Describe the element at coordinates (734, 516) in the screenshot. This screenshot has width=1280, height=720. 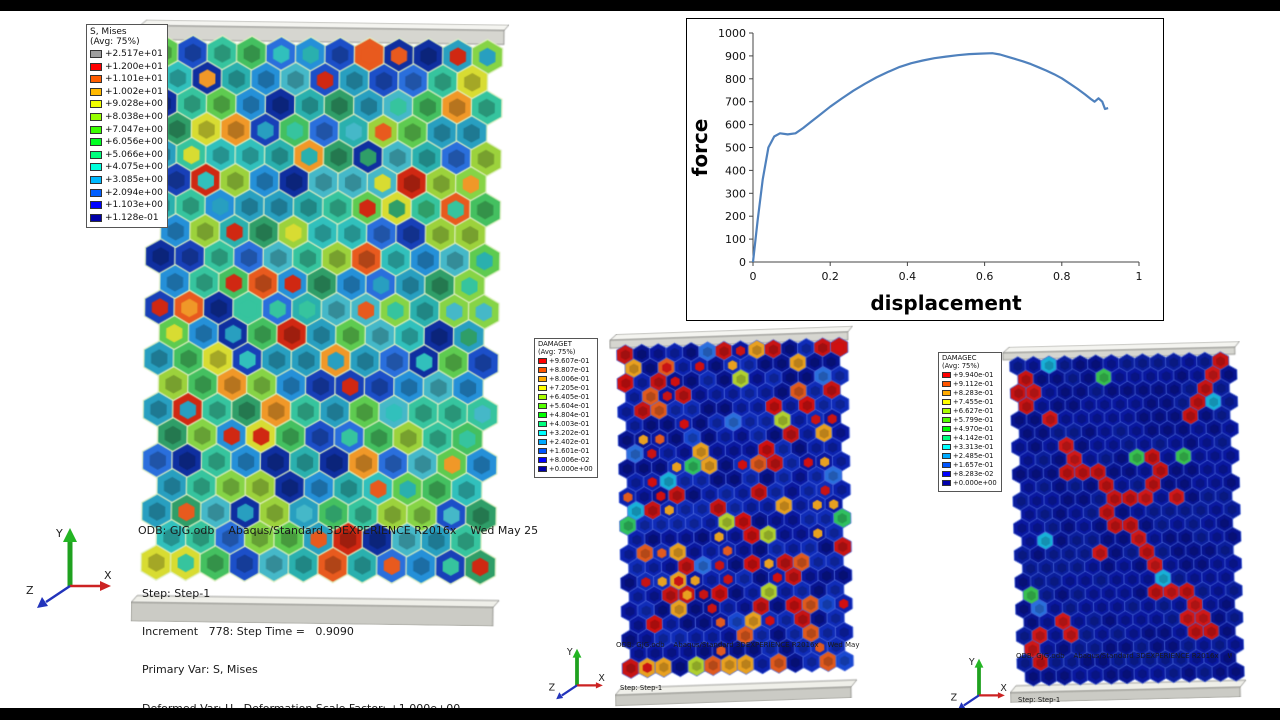
I see `damaget-honeycomb-model` at that location.